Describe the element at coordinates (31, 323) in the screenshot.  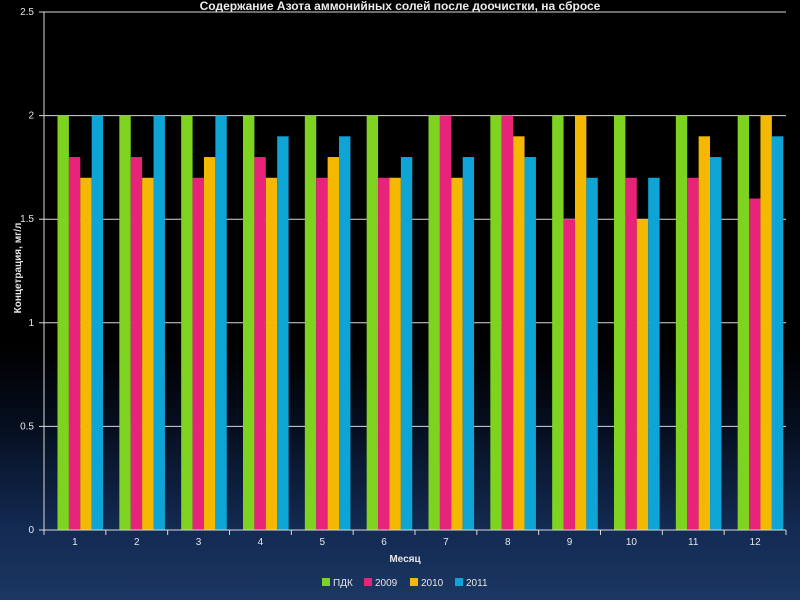
I see `y-tick-label: 1` at that location.